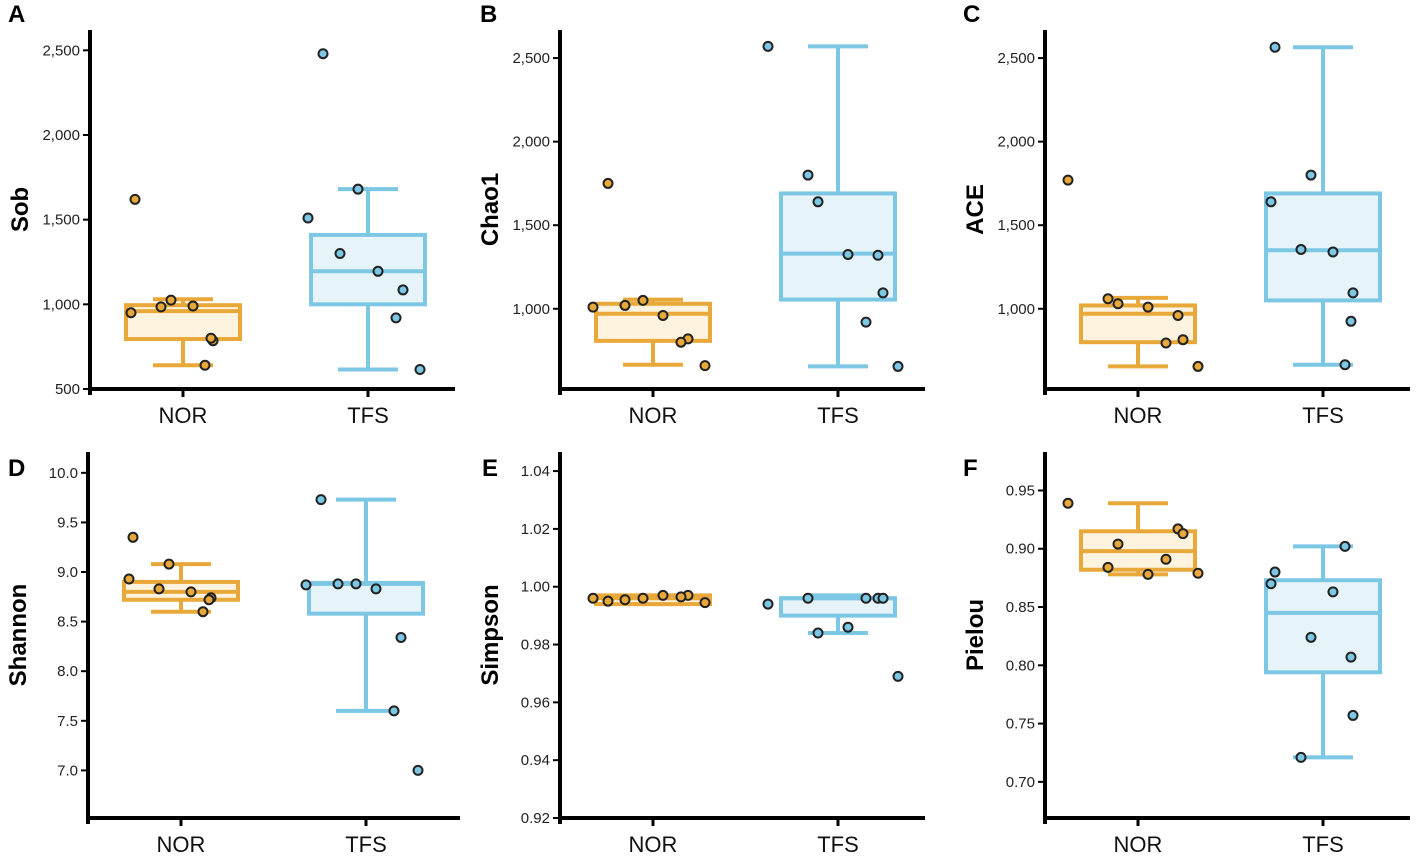 This screenshot has height=856, width=1417. Describe the element at coordinates (61, 50) in the screenshot. I see `y-tick-label: 2,500` at that location.